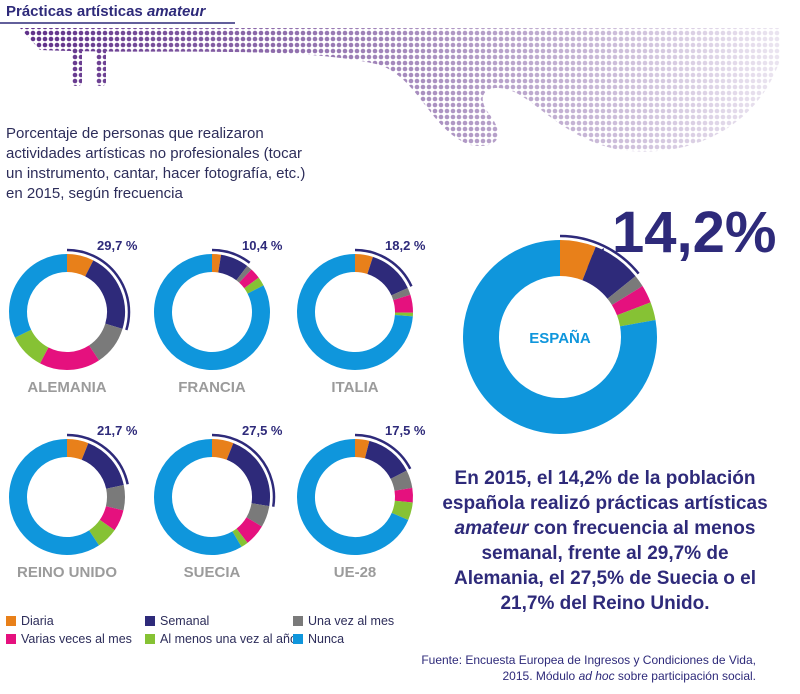 This screenshot has height=694, width=800. What do you see at coordinates (405, 245) in the screenshot?
I see `highlight-label: 18,2 %` at bounding box center [405, 245].